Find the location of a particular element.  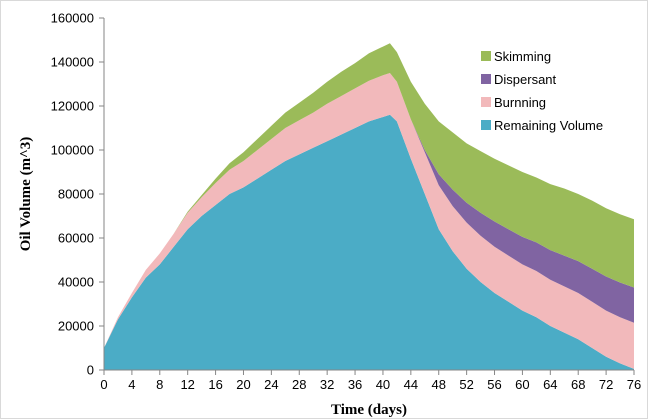

x-tick-label: 68 is located at coordinates (578, 384).